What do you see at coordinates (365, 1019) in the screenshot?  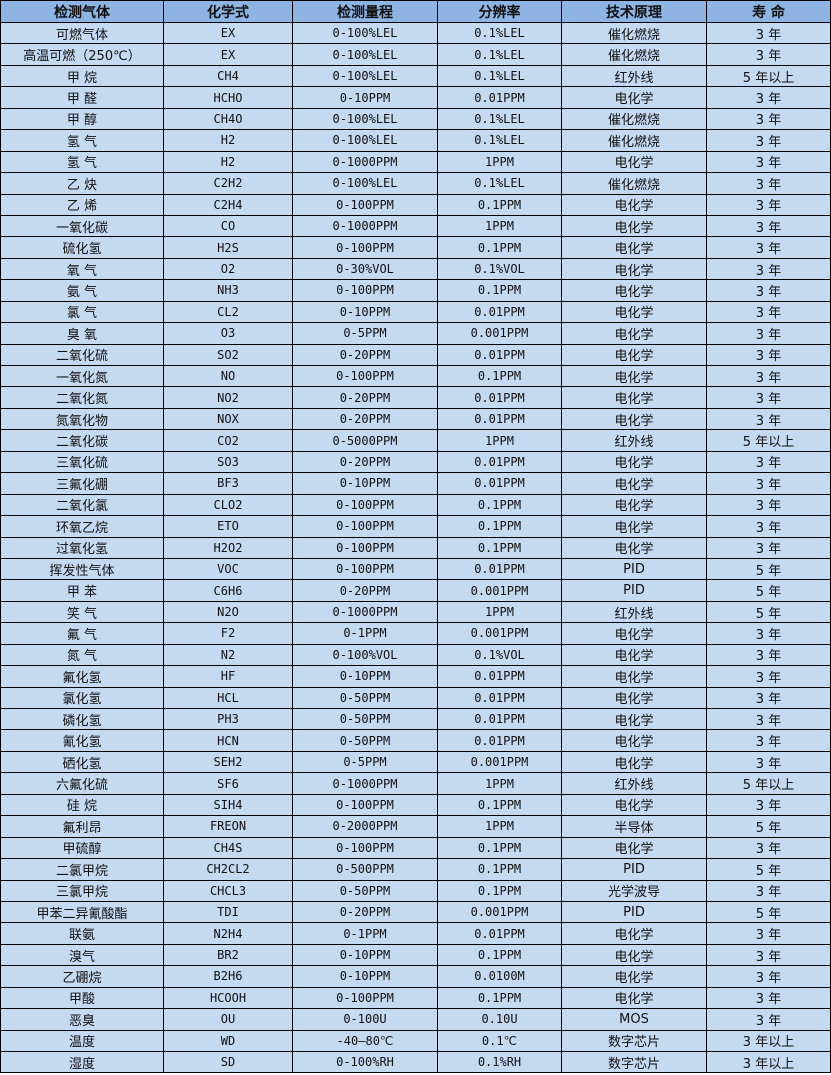 I see `range-cell: 0-100U` at bounding box center [365, 1019].